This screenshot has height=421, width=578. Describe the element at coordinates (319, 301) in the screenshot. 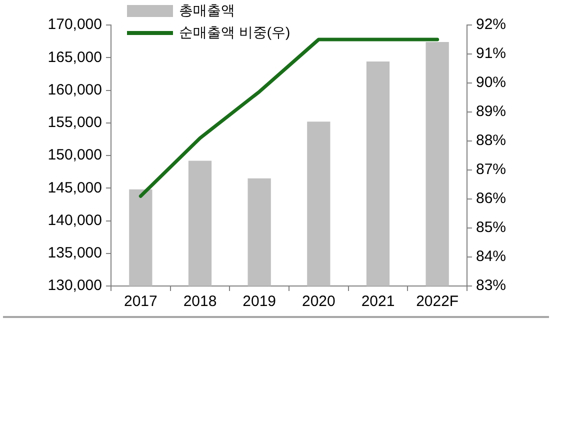

I see `x-tick-label: 2020` at that location.